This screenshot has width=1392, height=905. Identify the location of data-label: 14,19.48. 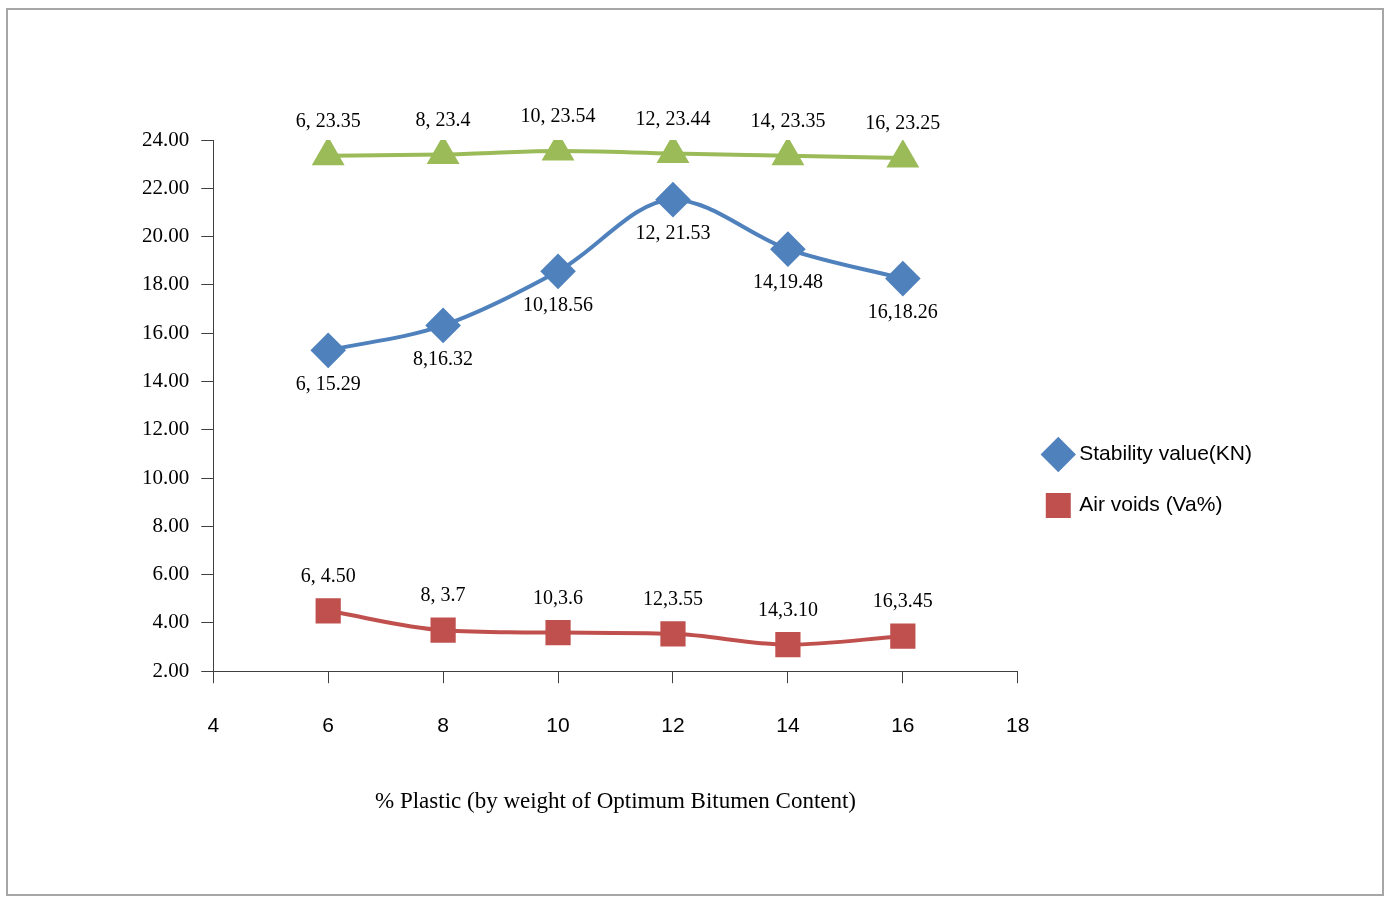
(787, 281).